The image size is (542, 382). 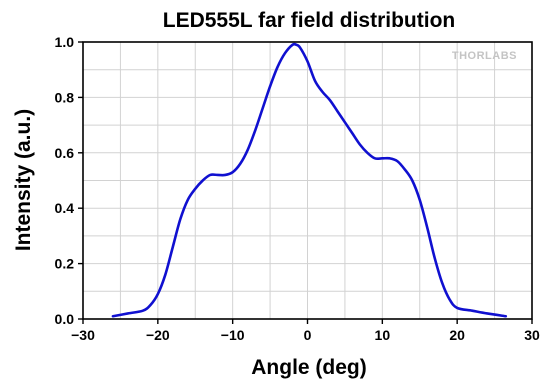 I want to click on x-tick-label: −20, so click(x=158, y=335).